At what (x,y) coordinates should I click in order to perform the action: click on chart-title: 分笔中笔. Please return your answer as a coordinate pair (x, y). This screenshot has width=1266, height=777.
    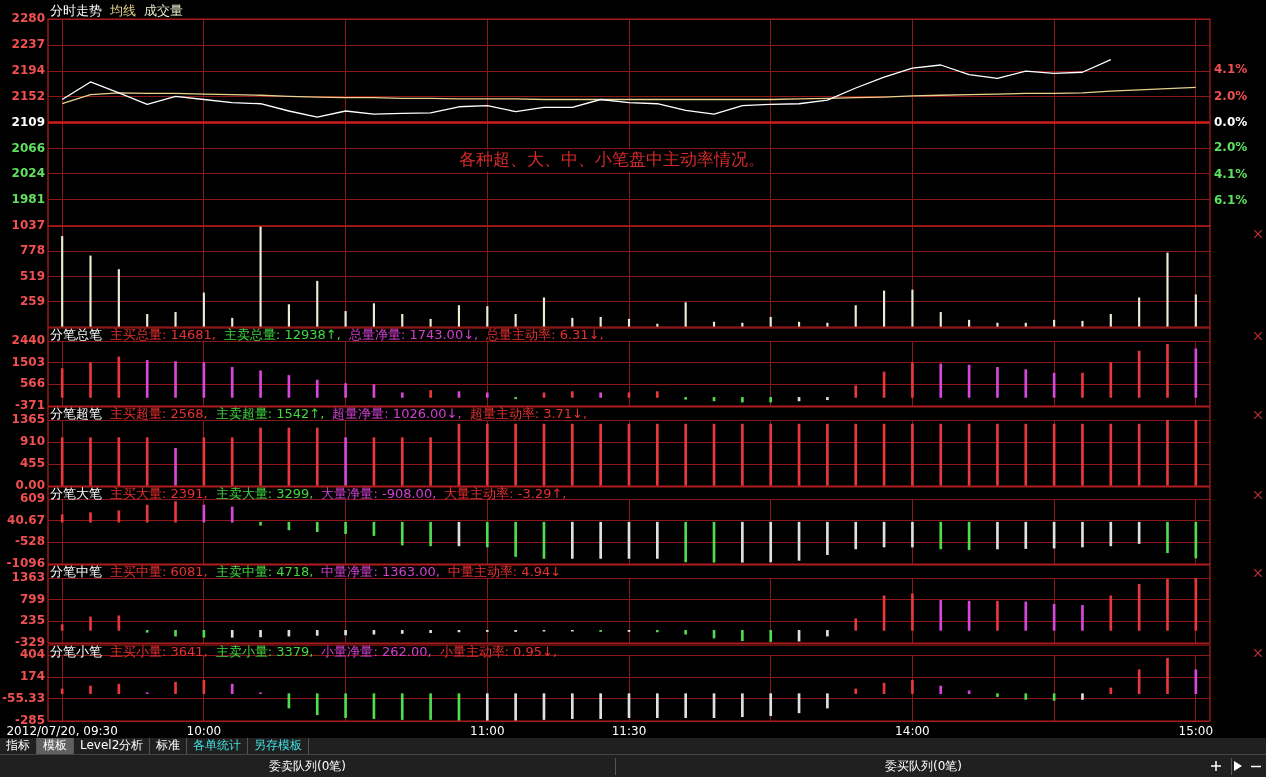
    Looking at the image, I should click on (76, 571).